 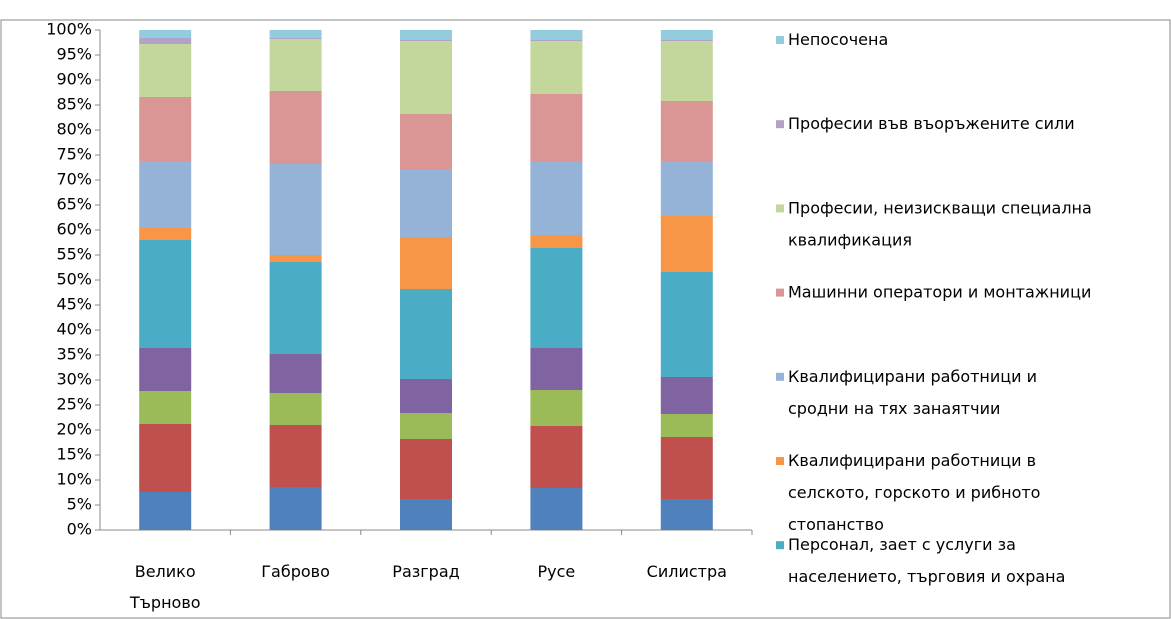 I want to click on y-tick-label: 55%, so click(x=74, y=254).